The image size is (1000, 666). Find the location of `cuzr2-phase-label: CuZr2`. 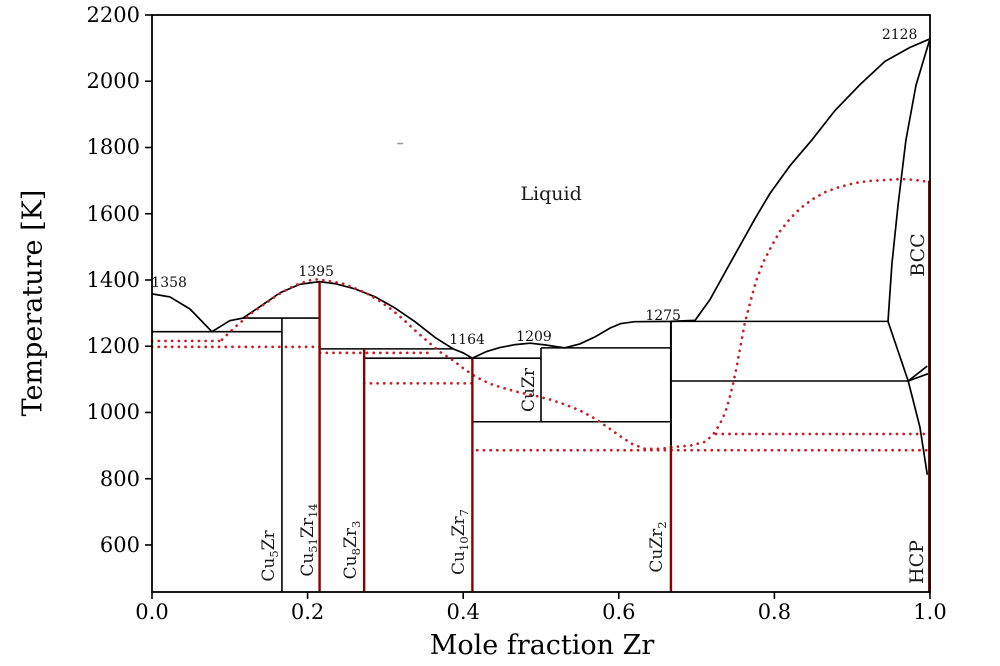

cuzr2-phase-label: CuZr2 is located at coordinates (657, 547).